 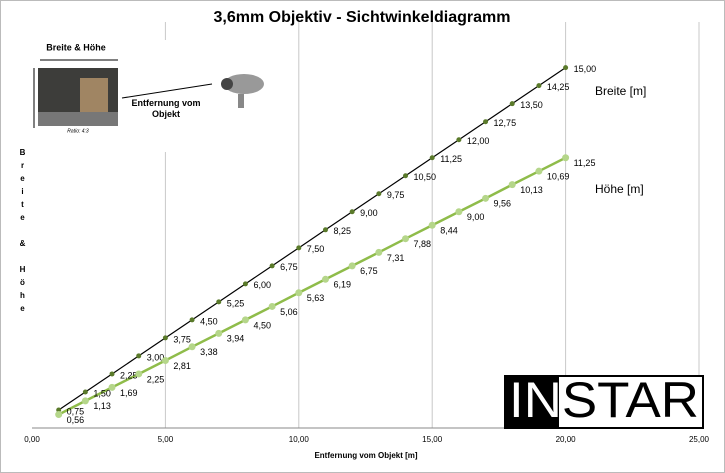 What do you see at coordinates (558, 177) in the screenshot?
I see `data-label: 10,69` at bounding box center [558, 177].